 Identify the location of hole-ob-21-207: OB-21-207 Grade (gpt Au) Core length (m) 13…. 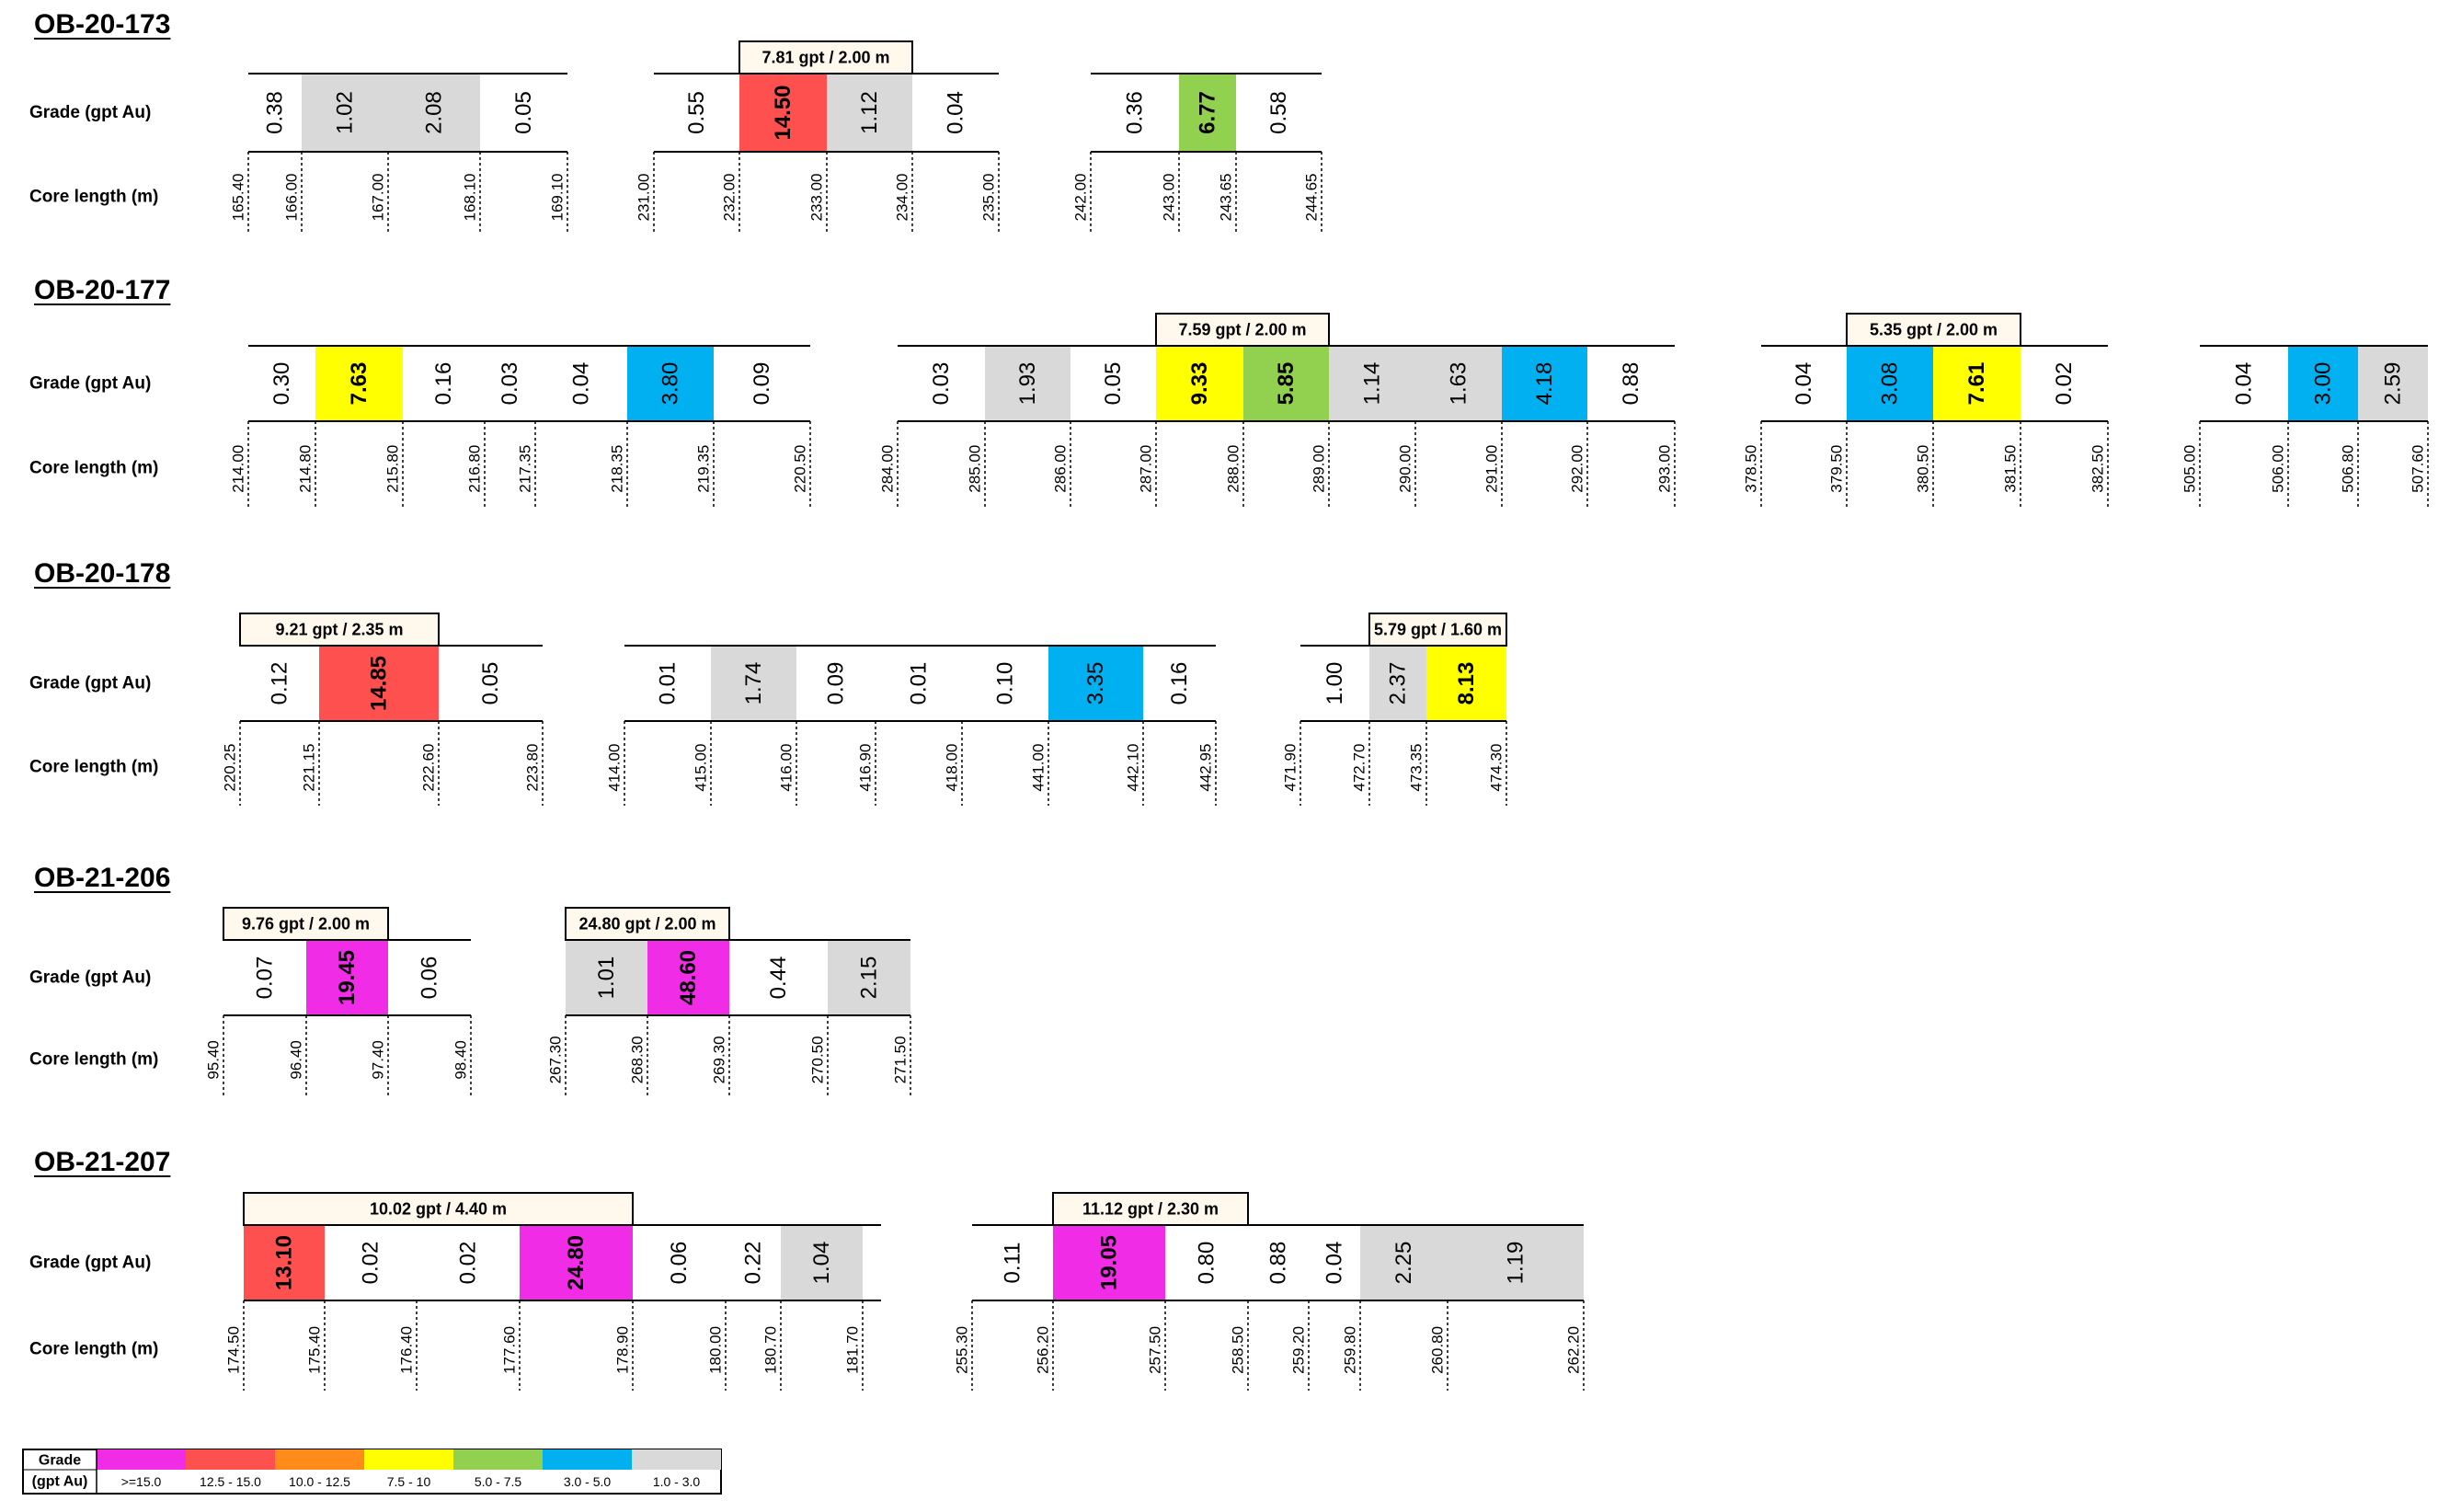
(807, 1269).